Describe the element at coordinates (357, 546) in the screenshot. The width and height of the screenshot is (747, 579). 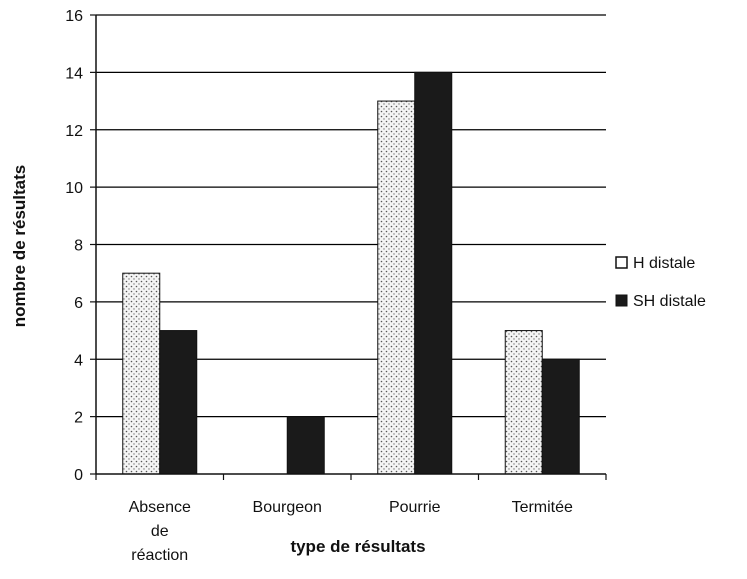
I see `x-axis-title: type de résultats` at that location.